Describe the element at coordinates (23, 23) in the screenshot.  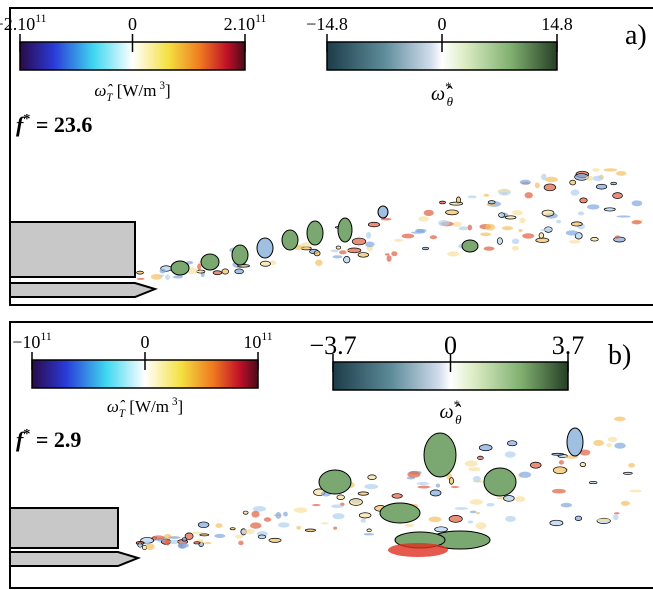
I see `colorbar-tick-label: −2.1011` at that location.